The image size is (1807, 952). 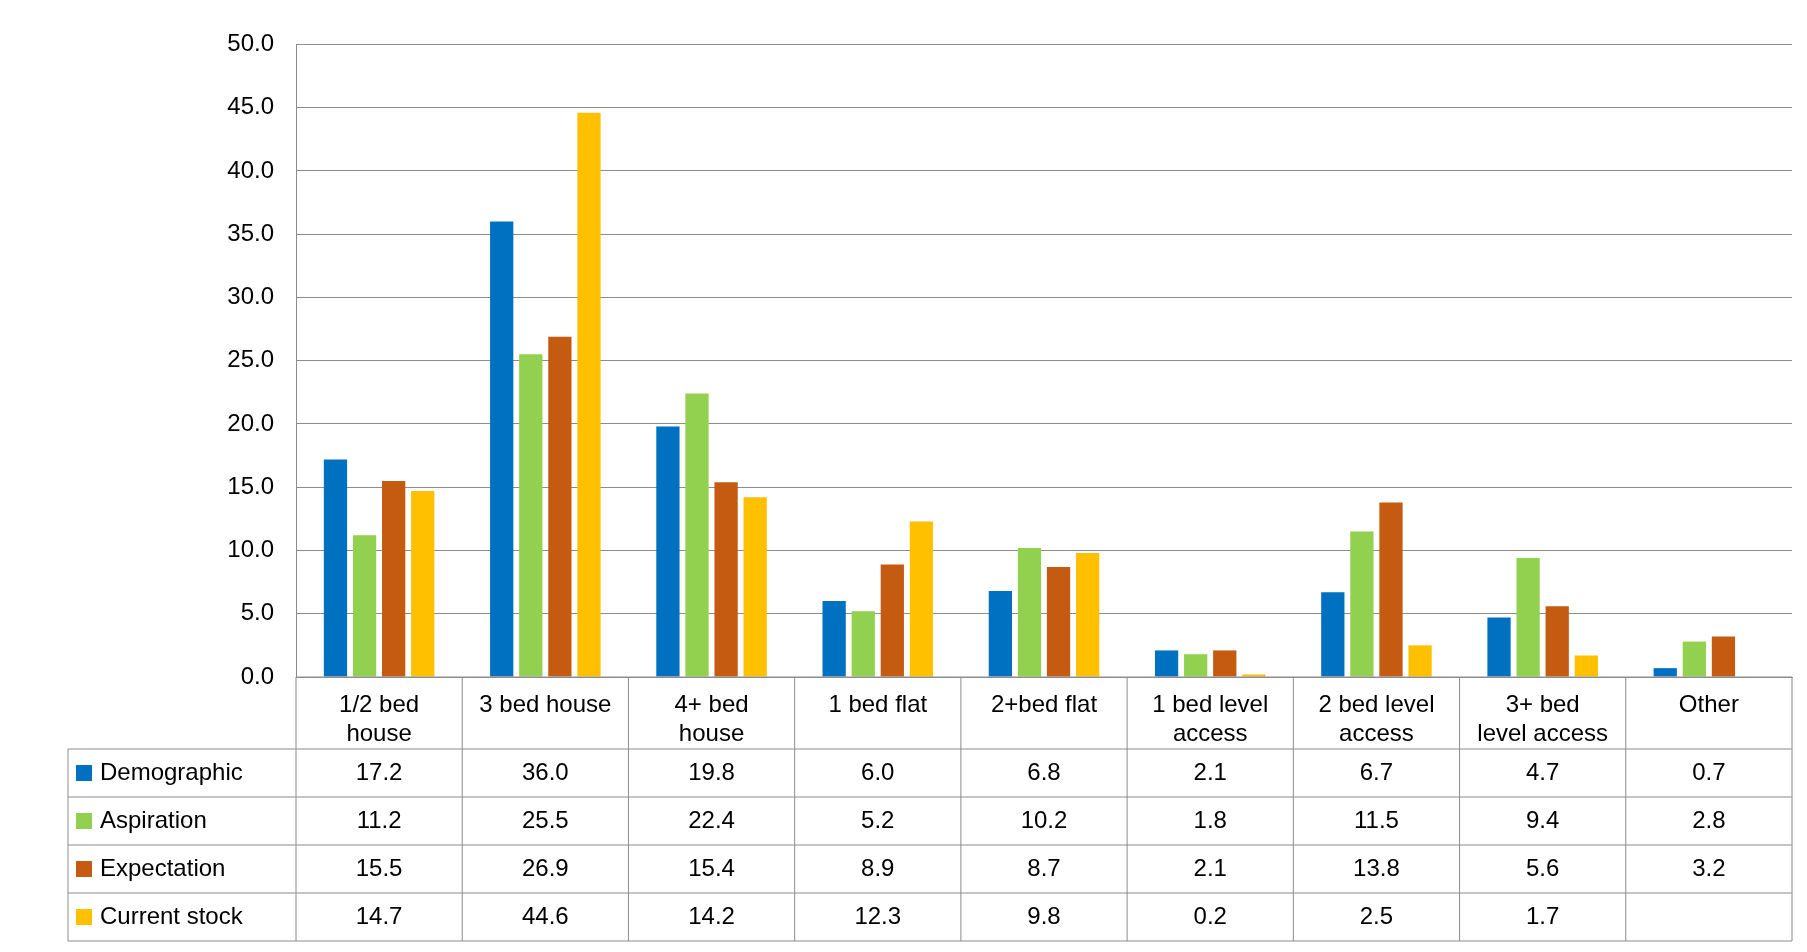 What do you see at coordinates (1542, 771) in the screenshot?
I see `data-label: 4.7` at bounding box center [1542, 771].